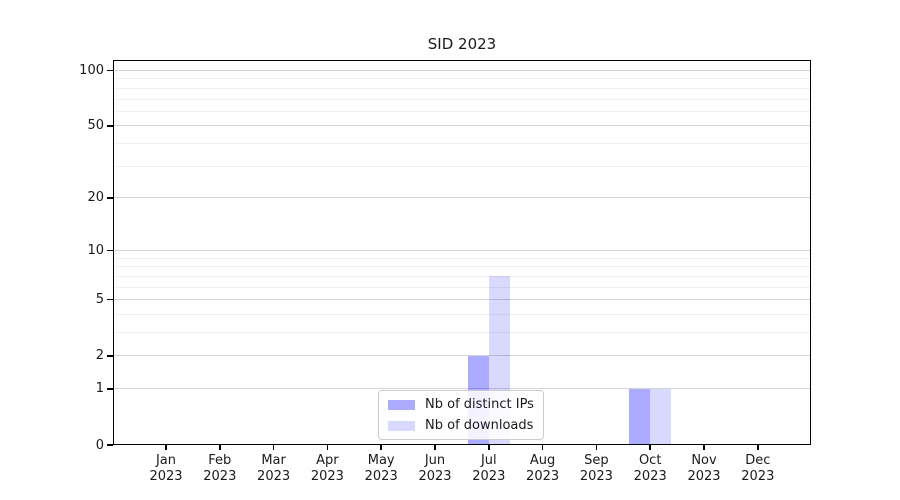 This screenshot has width=900, height=500. I want to click on x-tick-mark-jan, so click(166, 447).